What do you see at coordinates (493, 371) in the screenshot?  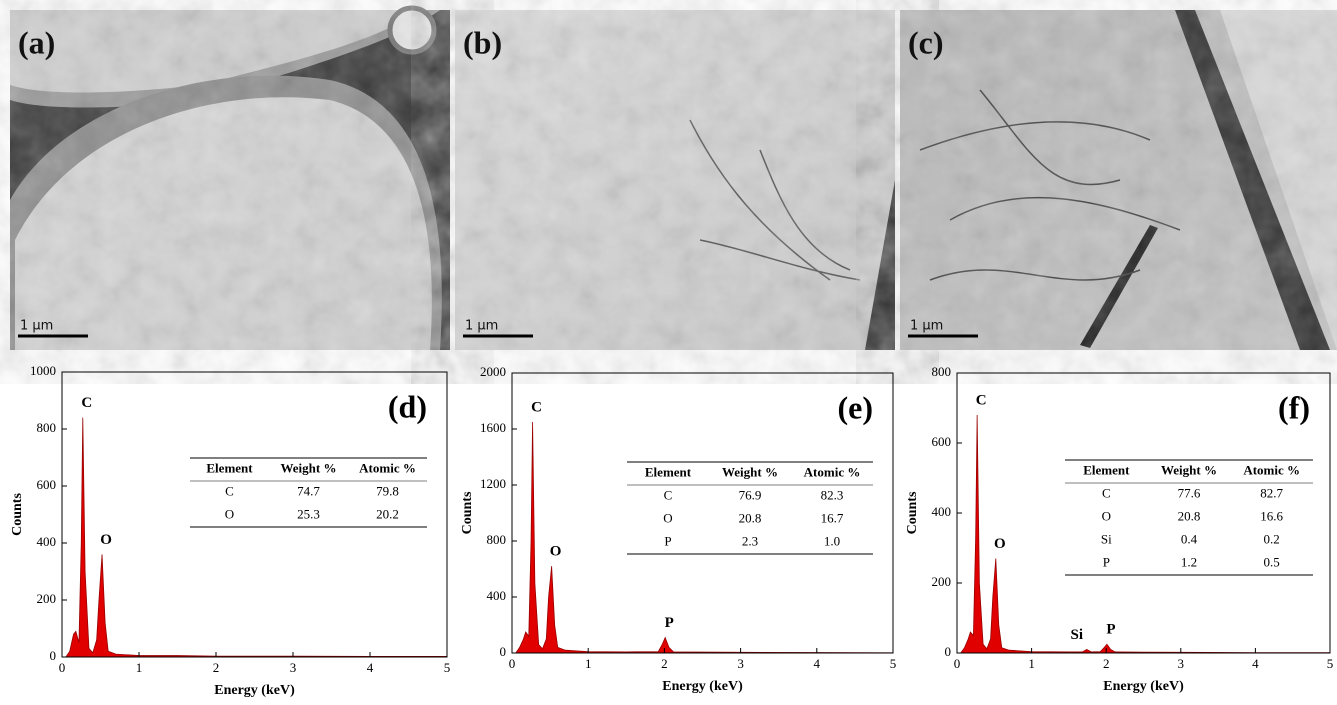 I see `y-tick-label: 2000` at bounding box center [493, 371].